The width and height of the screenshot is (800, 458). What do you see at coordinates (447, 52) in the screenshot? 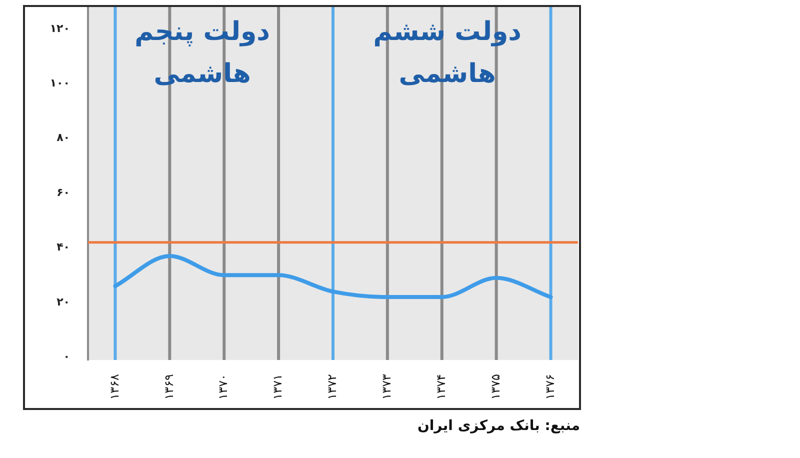
I see `annotation: دولت ششم هاشمی` at bounding box center [447, 52].